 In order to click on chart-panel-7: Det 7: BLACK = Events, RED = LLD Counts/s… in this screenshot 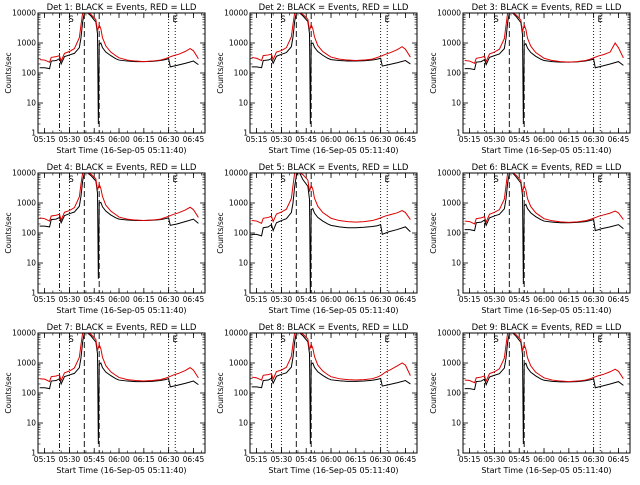, I will do `click(105, 399)`.